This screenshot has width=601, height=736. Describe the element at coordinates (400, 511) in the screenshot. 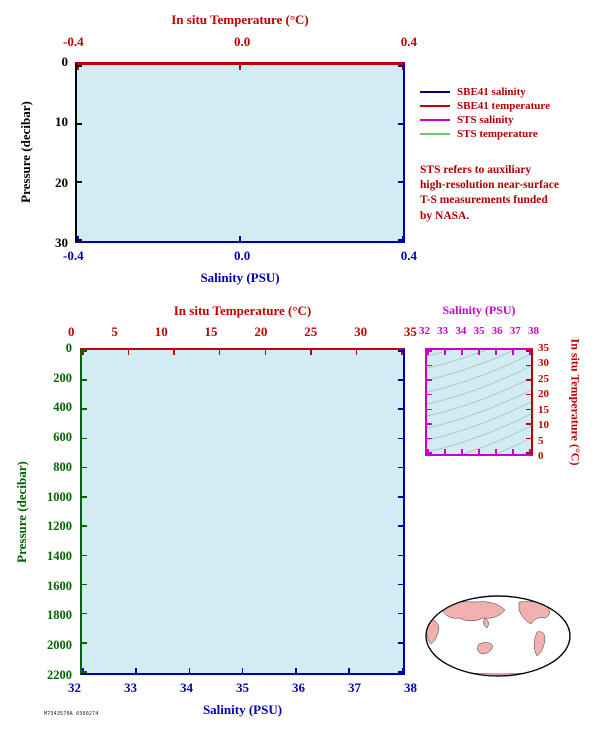

I see `right-axis-tick-marks` at that location.